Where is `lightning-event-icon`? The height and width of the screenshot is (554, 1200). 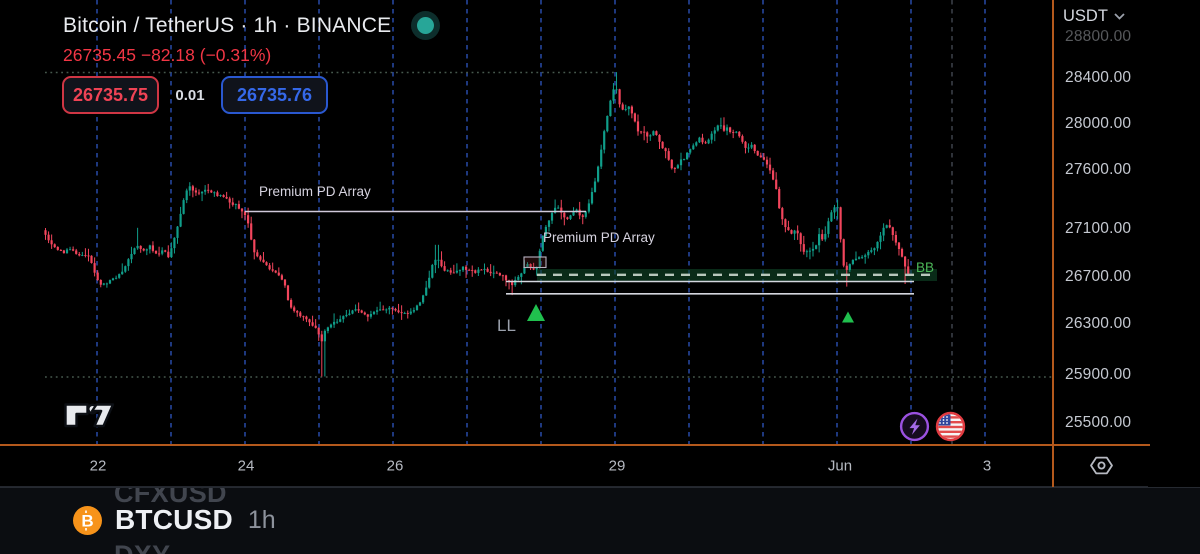
lightning-event-icon is located at coordinates (914, 426).